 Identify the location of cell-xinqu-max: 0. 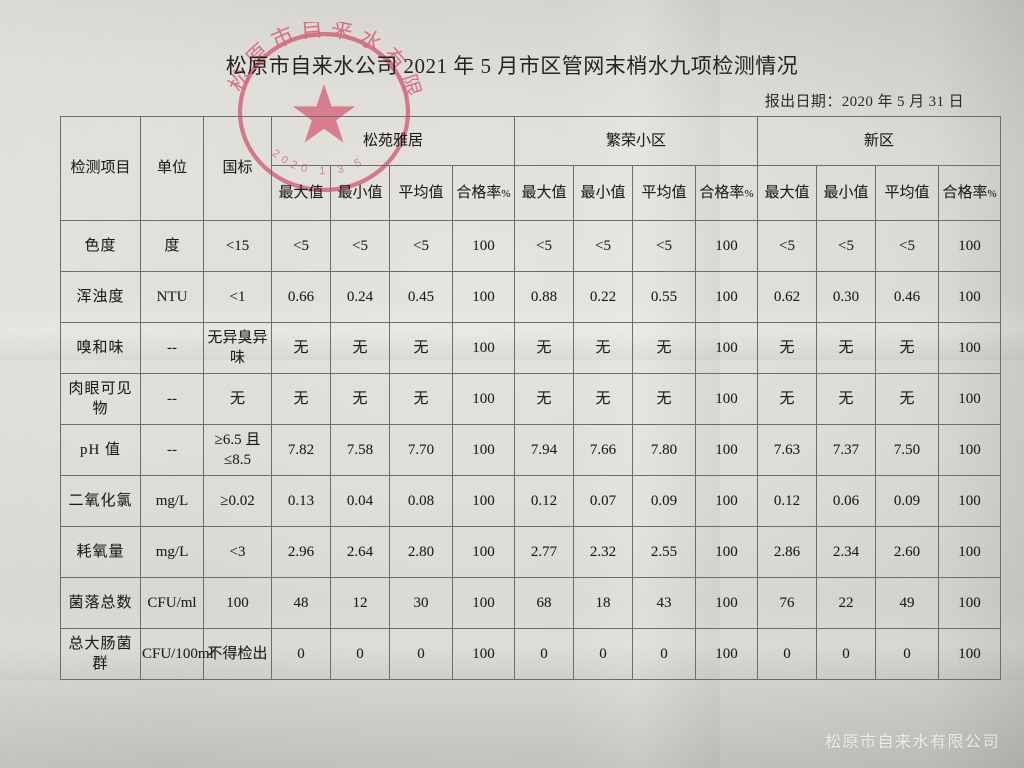
(787, 654).